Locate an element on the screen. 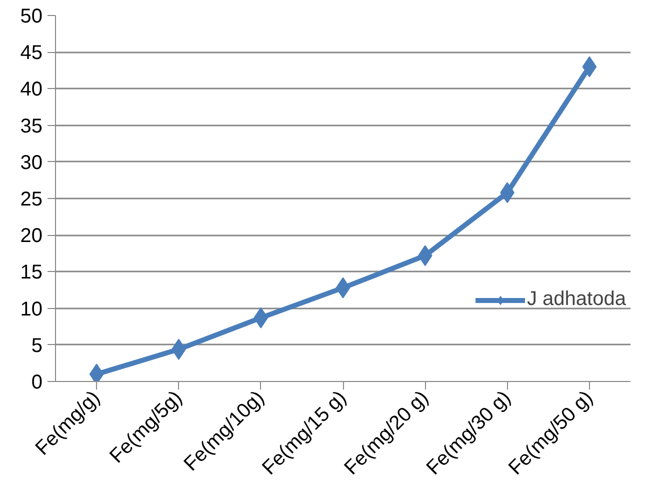 The image size is (651, 493). y-tick-label: 5 is located at coordinates (36, 345).